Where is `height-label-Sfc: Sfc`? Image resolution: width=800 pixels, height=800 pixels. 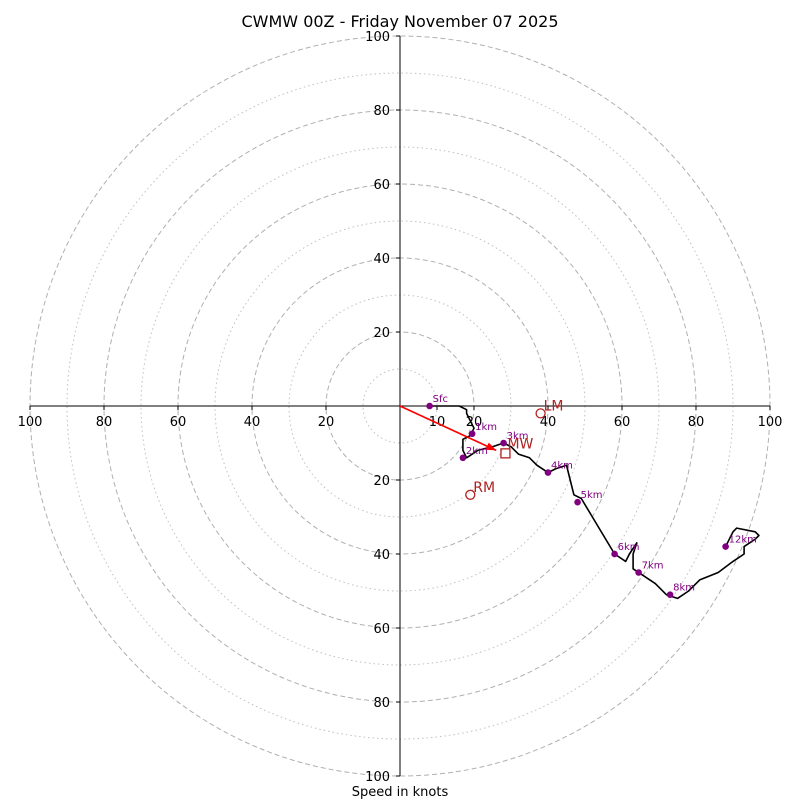
height-label-Sfc: Sfc is located at coordinates (440, 399).